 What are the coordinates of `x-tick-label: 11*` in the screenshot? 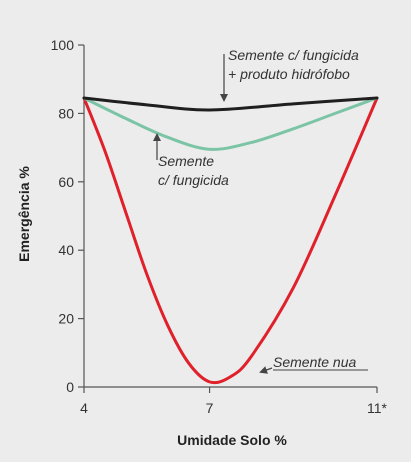 It's located at (377, 408).